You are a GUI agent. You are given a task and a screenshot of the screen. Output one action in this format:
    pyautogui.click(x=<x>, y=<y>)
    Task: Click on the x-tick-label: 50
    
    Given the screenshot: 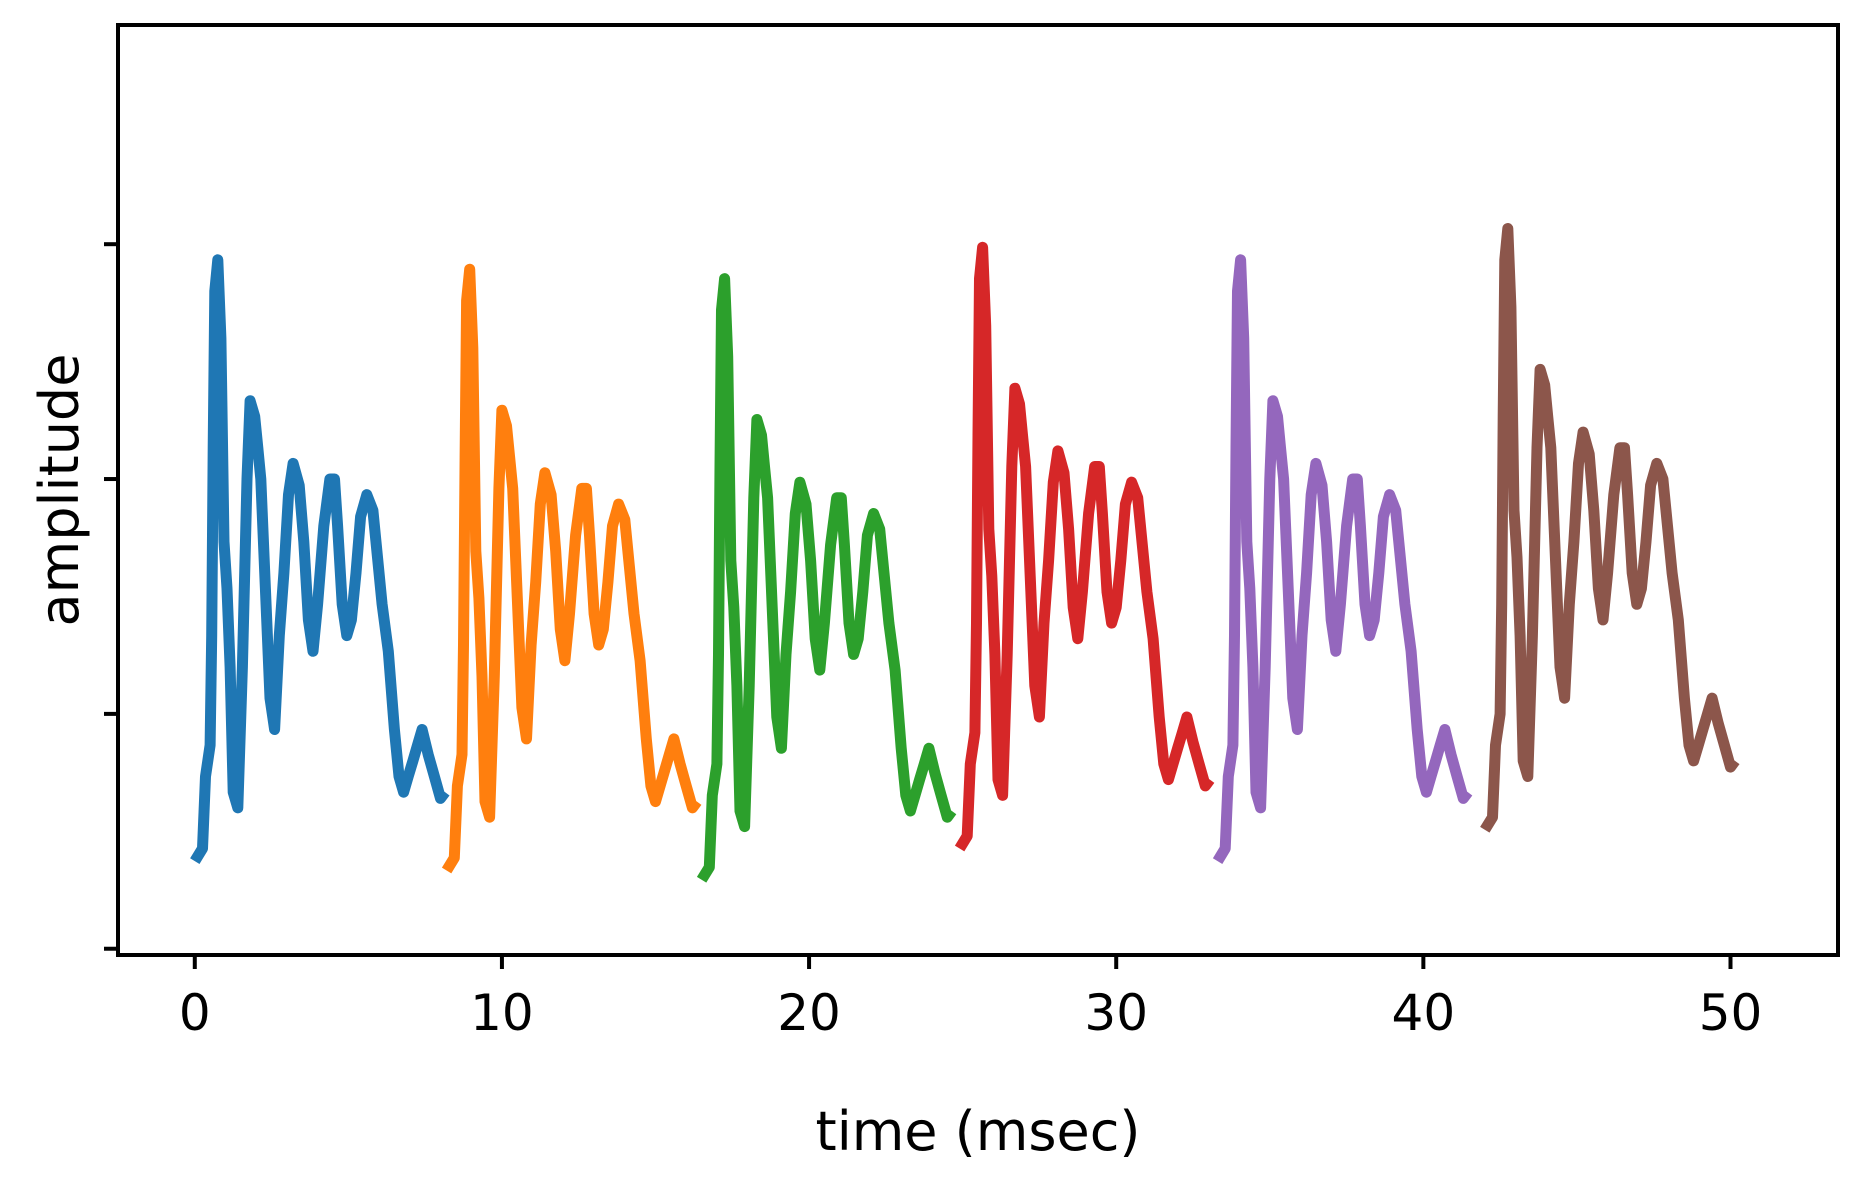 What is the action you would take?
    pyautogui.click(x=1731, y=1013)
    